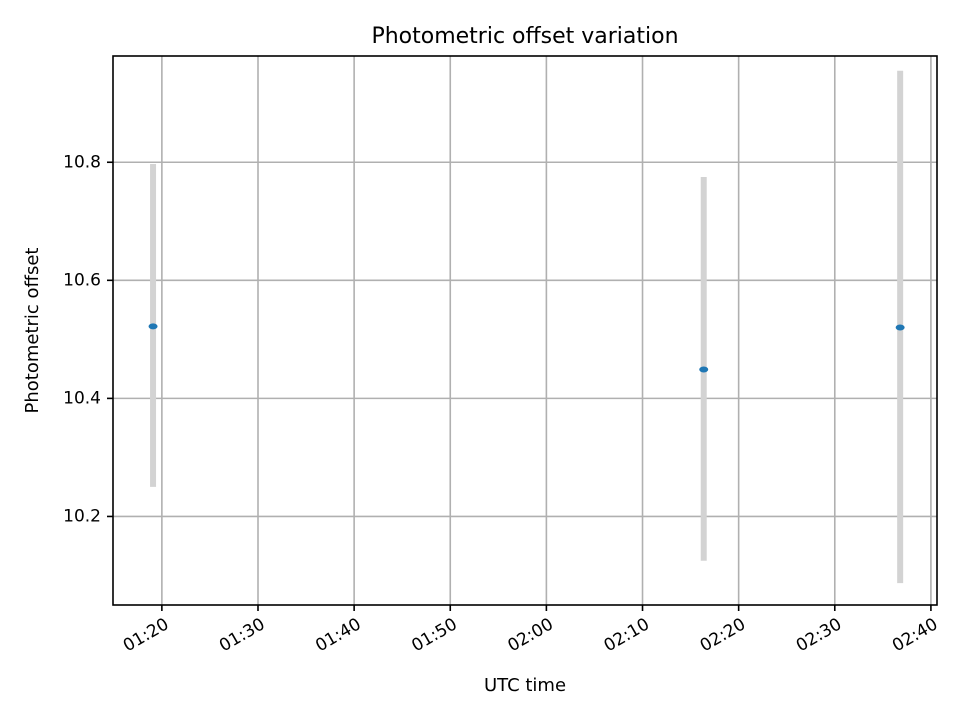 The width and height of the screenshot is (960, 720). I want to click on x-tick-label: 02:10, so click(627, 635).